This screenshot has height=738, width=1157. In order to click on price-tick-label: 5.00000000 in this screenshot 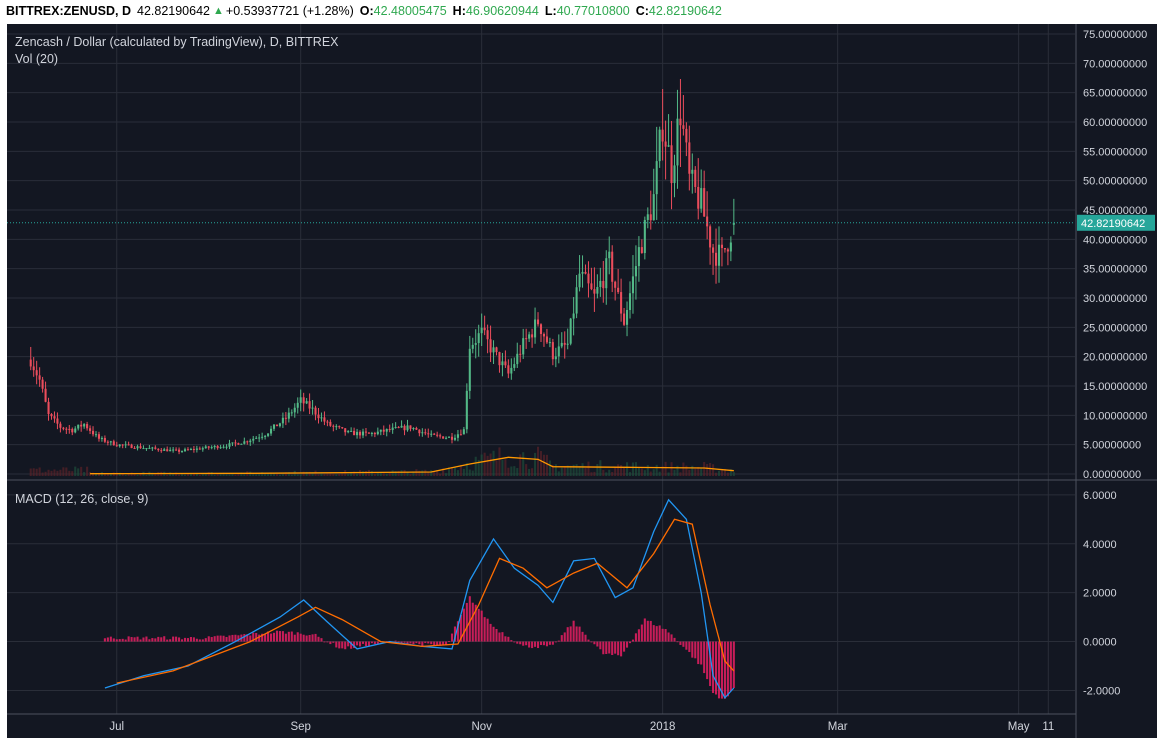, I will do `click(1112, 446)`.